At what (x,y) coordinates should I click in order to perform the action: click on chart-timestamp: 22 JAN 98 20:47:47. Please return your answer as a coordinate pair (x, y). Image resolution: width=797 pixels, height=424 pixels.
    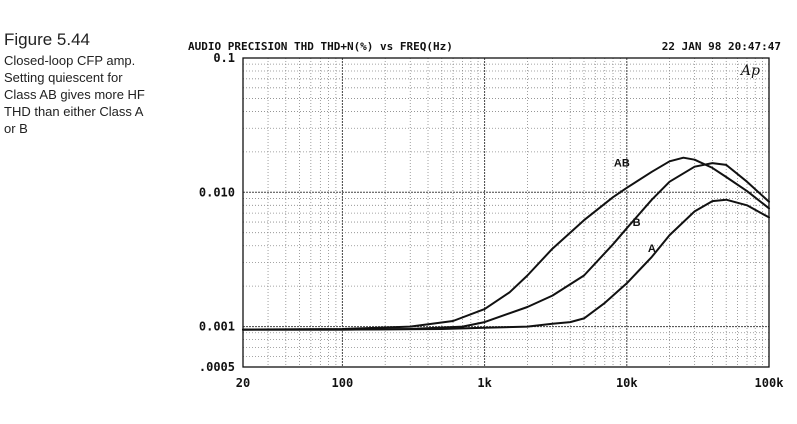
    Looking at the image, I should click on (721, 46).